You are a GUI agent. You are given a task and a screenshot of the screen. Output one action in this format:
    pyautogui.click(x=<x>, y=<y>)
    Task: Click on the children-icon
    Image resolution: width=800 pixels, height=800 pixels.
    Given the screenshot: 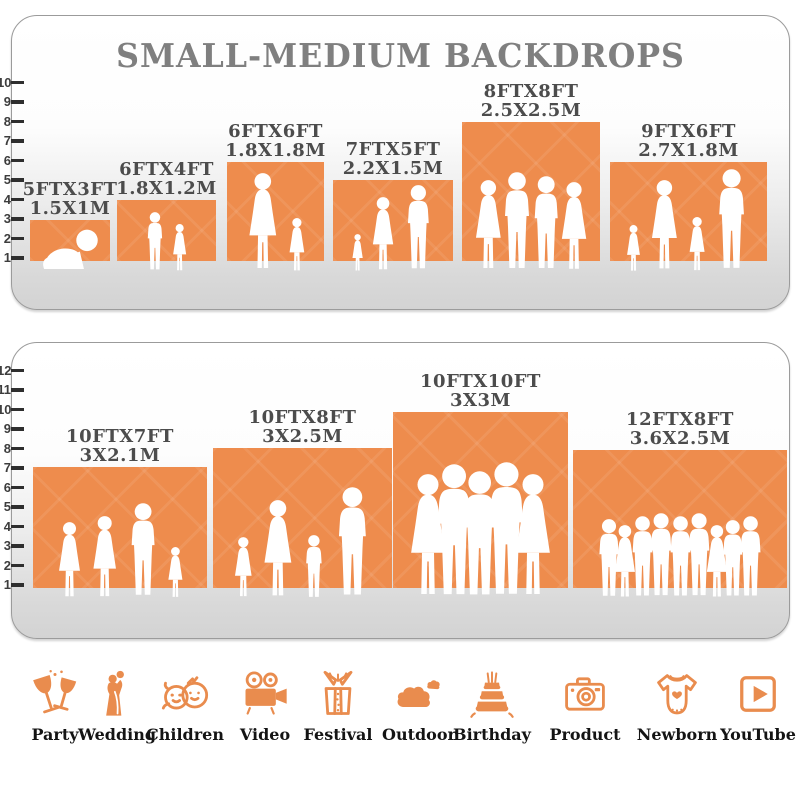 What is the action you would take?
    pyautogui.click(x=185, y=693)
    